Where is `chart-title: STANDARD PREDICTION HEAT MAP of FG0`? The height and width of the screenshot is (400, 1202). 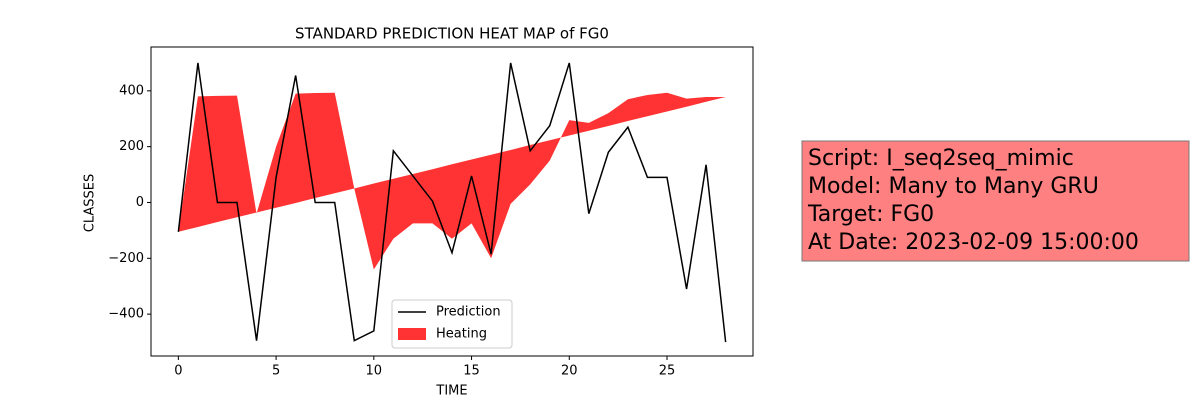
chart-title: STANDARD PREDICTION HEAT MAP of FG0 is located at coordinates (452, 34).